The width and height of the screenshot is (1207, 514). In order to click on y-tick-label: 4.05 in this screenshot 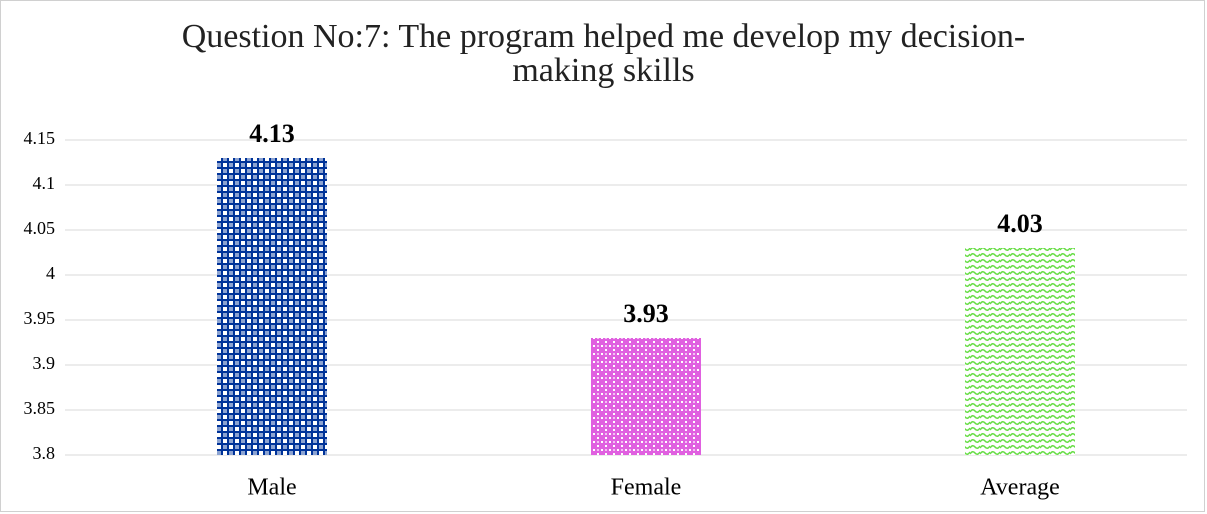, I will do `click(40, 228)`.